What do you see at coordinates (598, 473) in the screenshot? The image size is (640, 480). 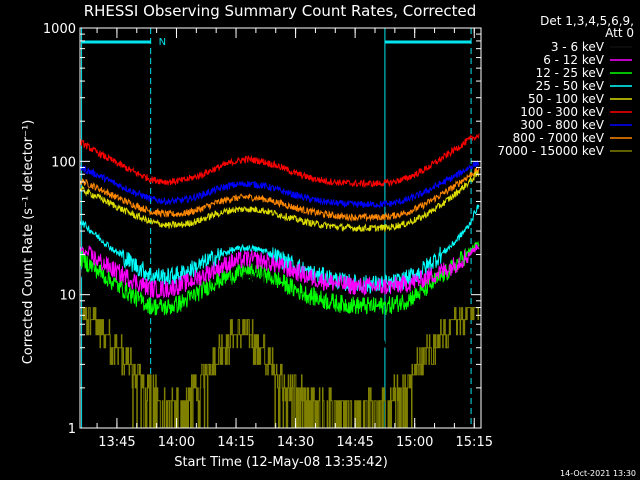 I see `timestamp: 14-Oct-2021 13:30` at bounding box center [598, 473].